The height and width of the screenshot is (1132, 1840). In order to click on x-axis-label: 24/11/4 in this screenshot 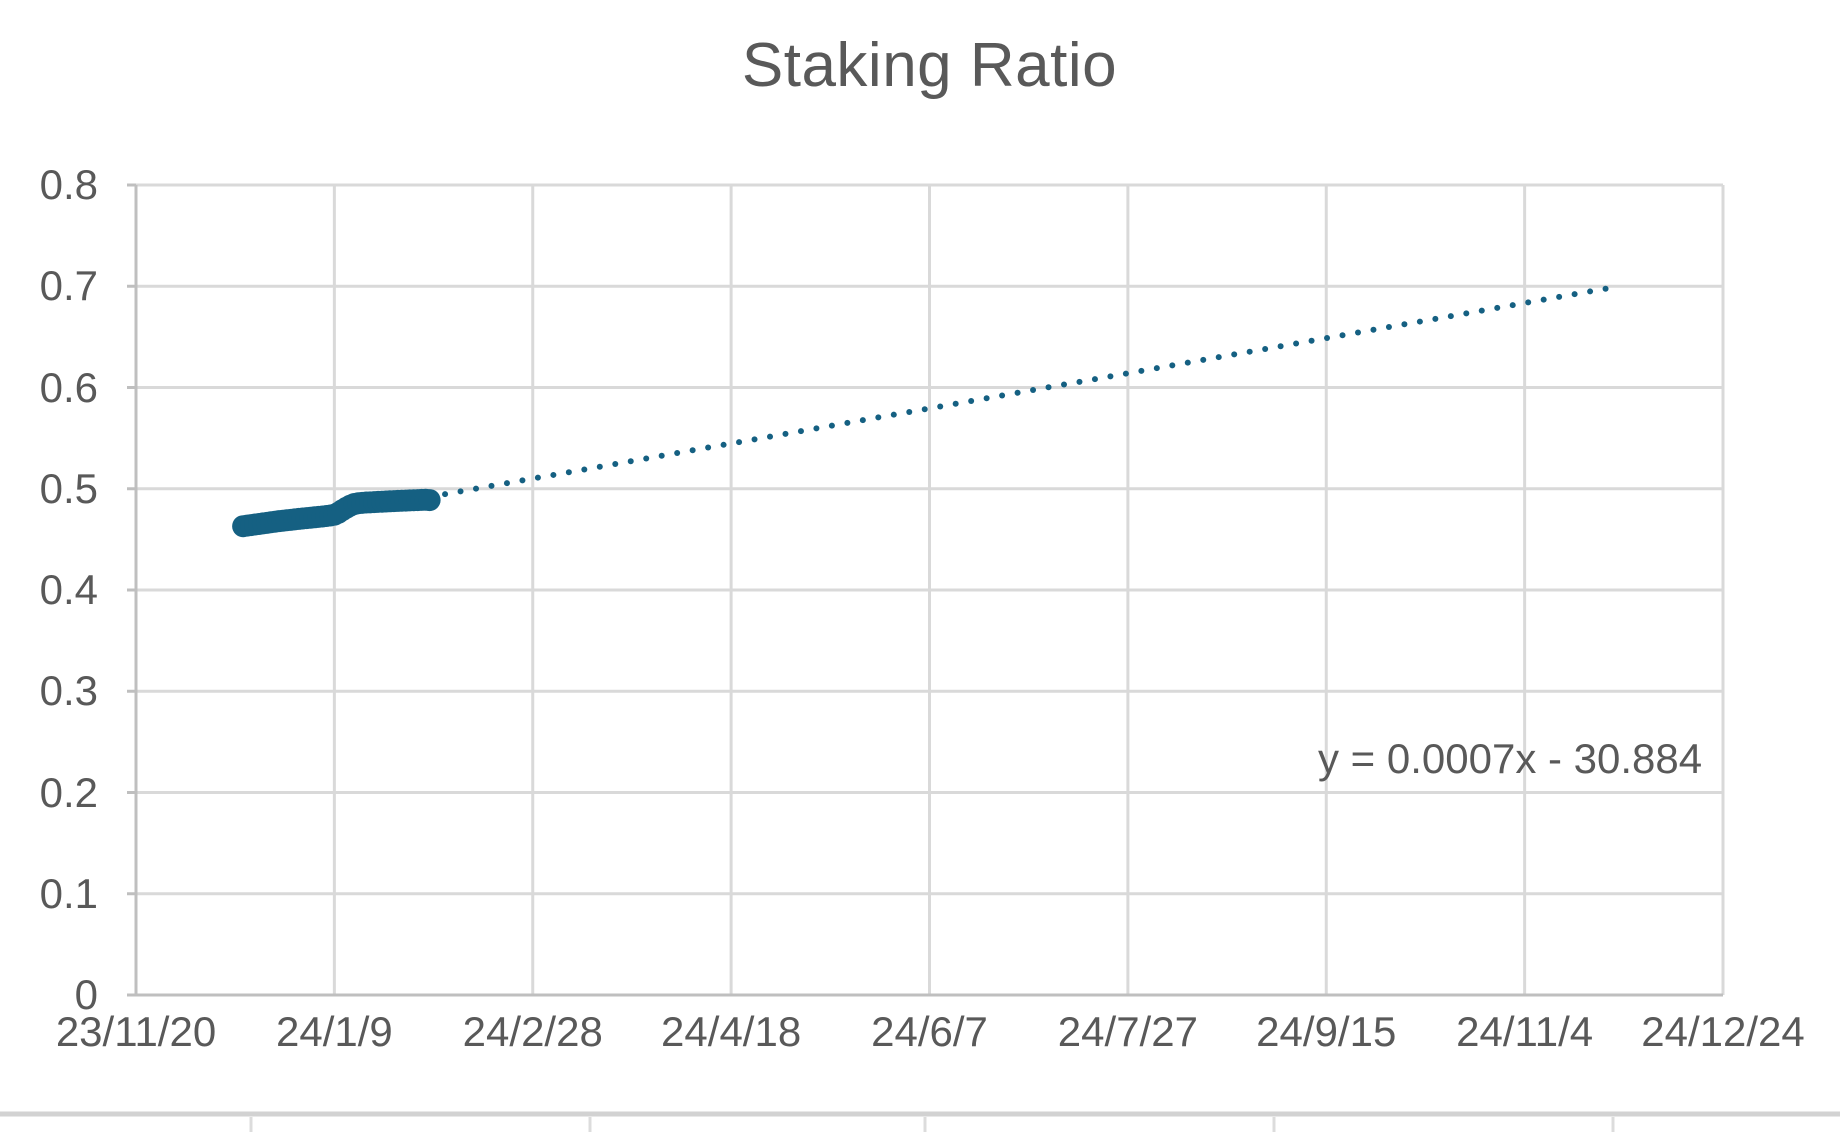, I will do `click(1525, 1031)`.